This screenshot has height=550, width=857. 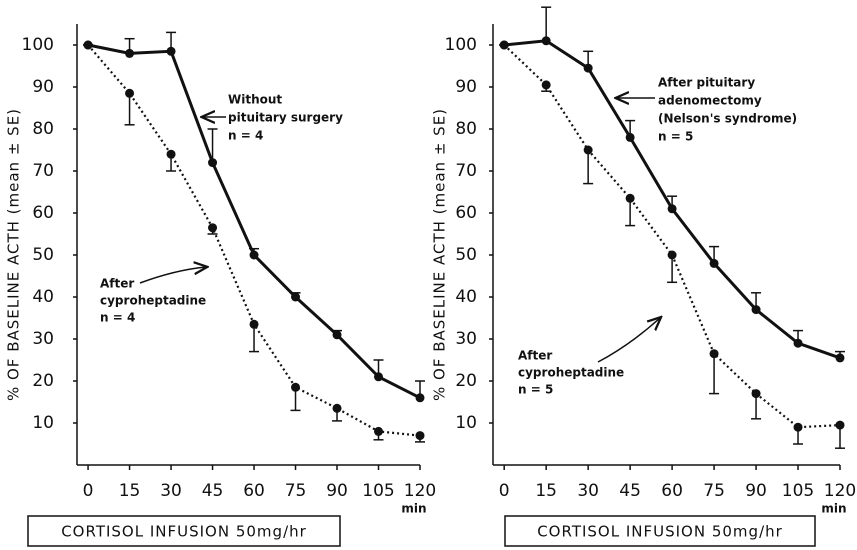 What do you see at coordinates (255, 100) in the screenshot?
I see `series-label: Without` at bounding box center [255, 100].